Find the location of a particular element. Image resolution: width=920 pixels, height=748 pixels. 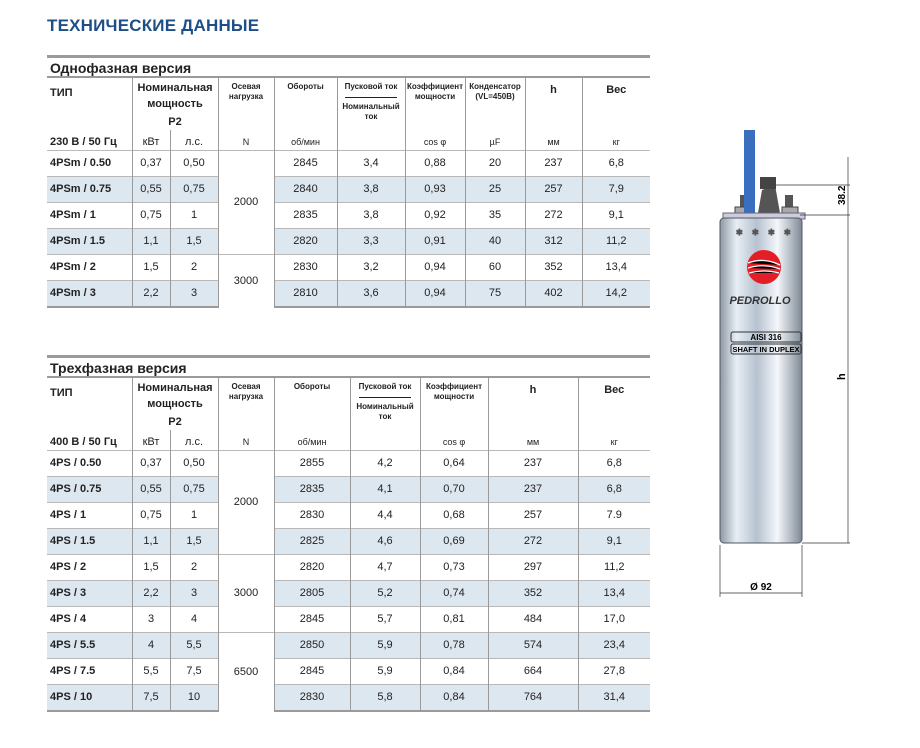

cell-weight: 13,4 is located at coordinates (613, 592).